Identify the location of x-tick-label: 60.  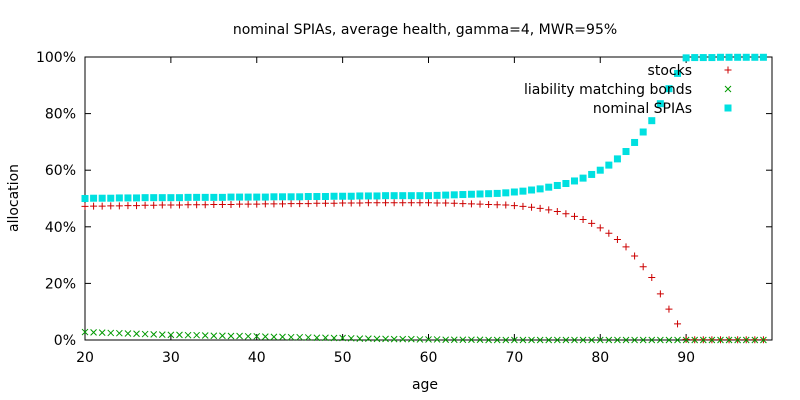
(429, 358).